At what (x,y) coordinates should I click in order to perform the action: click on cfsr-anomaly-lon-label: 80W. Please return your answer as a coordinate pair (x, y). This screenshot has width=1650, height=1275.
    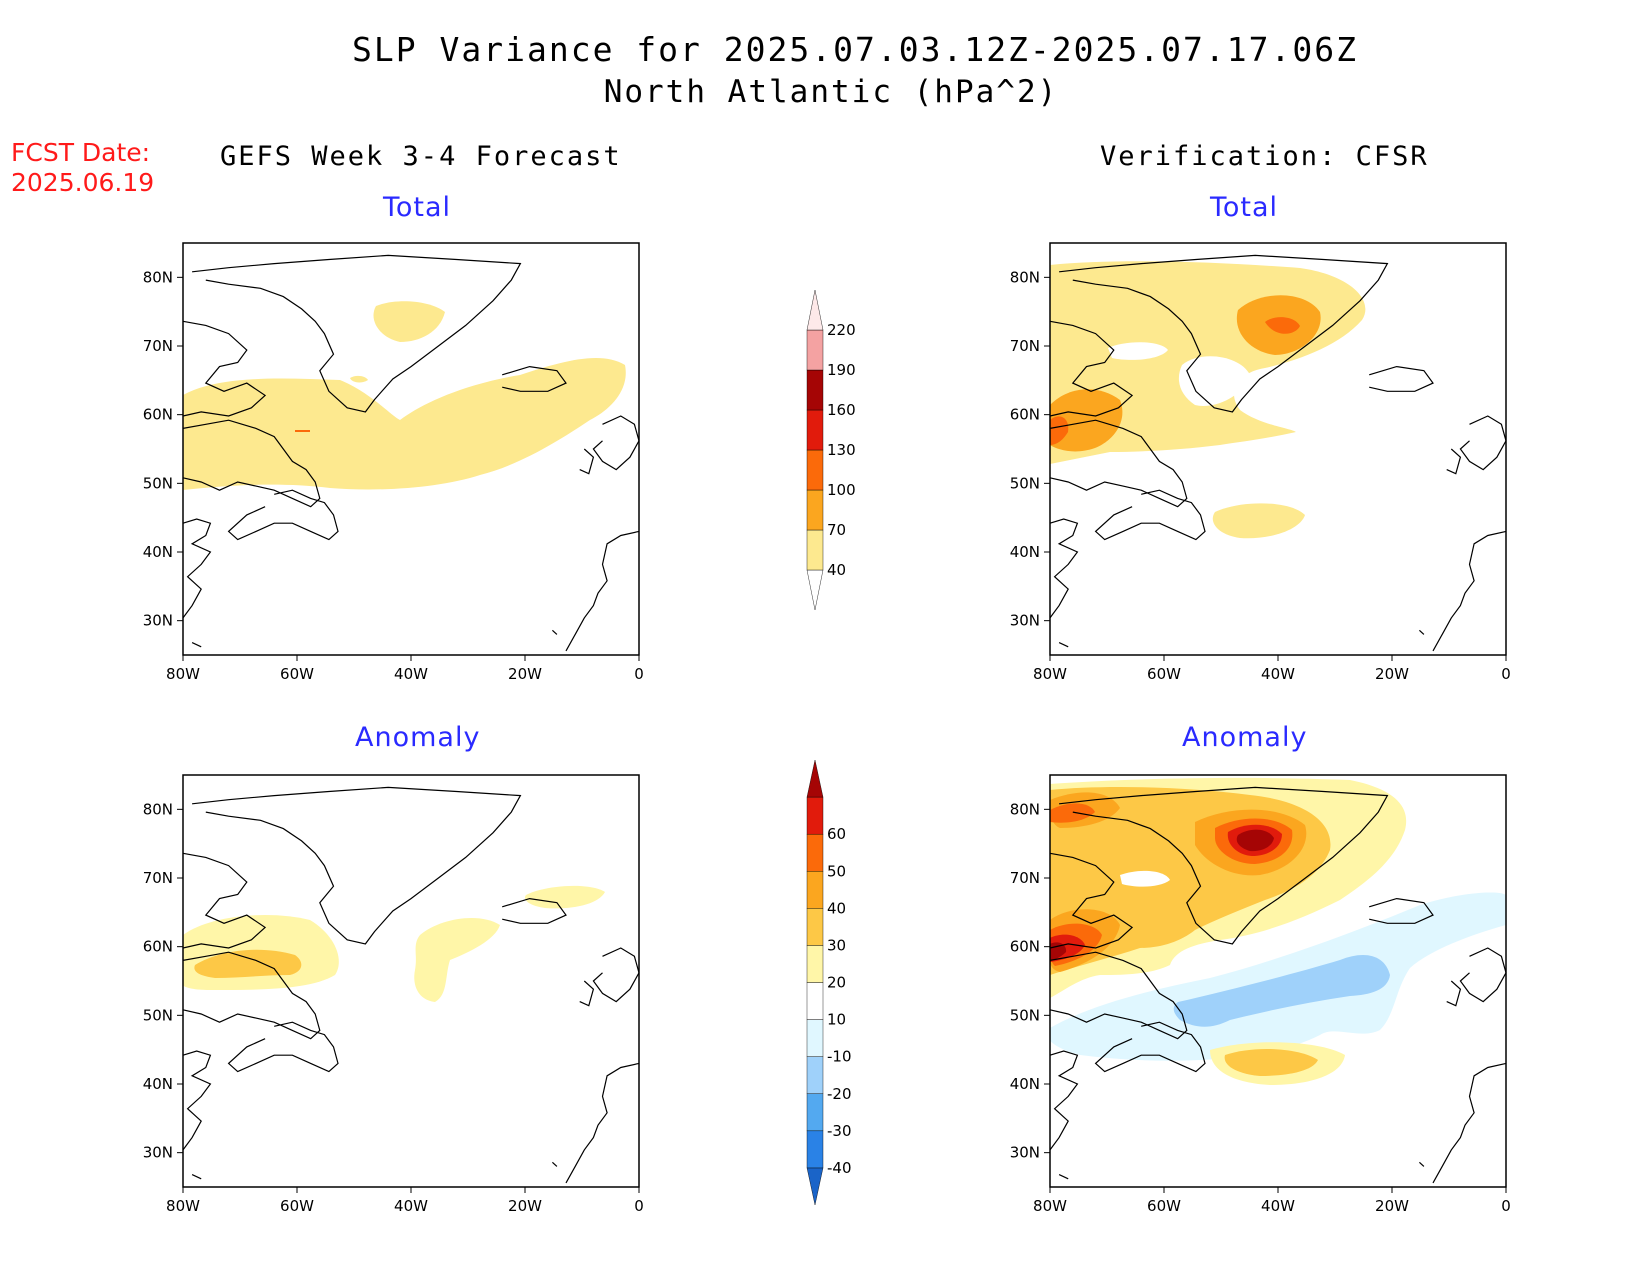
    Looking at the image, I should click on (1050, 1206).